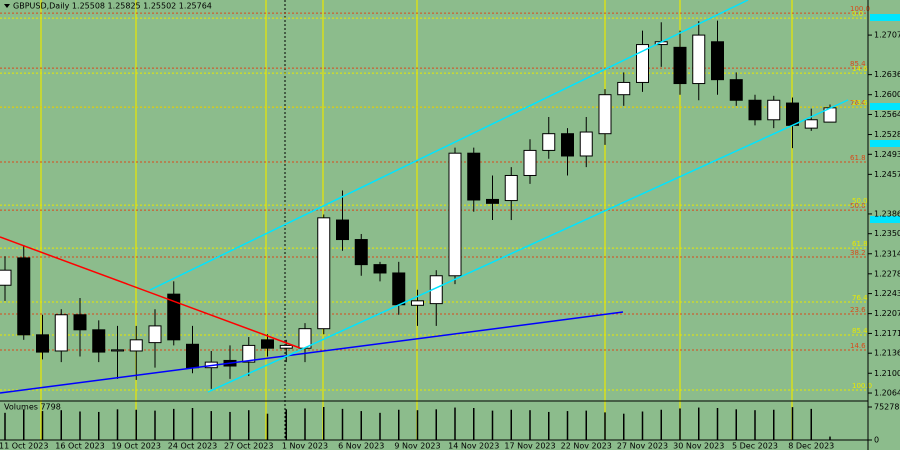 This screenshot has height=450, width=900. I want to click on y-tick-label: 1.23860, so click(887, 213).